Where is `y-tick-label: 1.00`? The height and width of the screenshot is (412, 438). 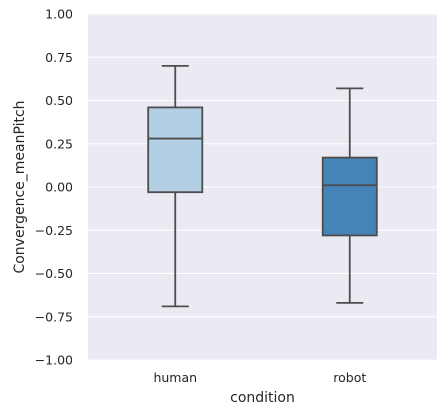 y-tick-label: 1.00 is located at coordinates (59, 14).